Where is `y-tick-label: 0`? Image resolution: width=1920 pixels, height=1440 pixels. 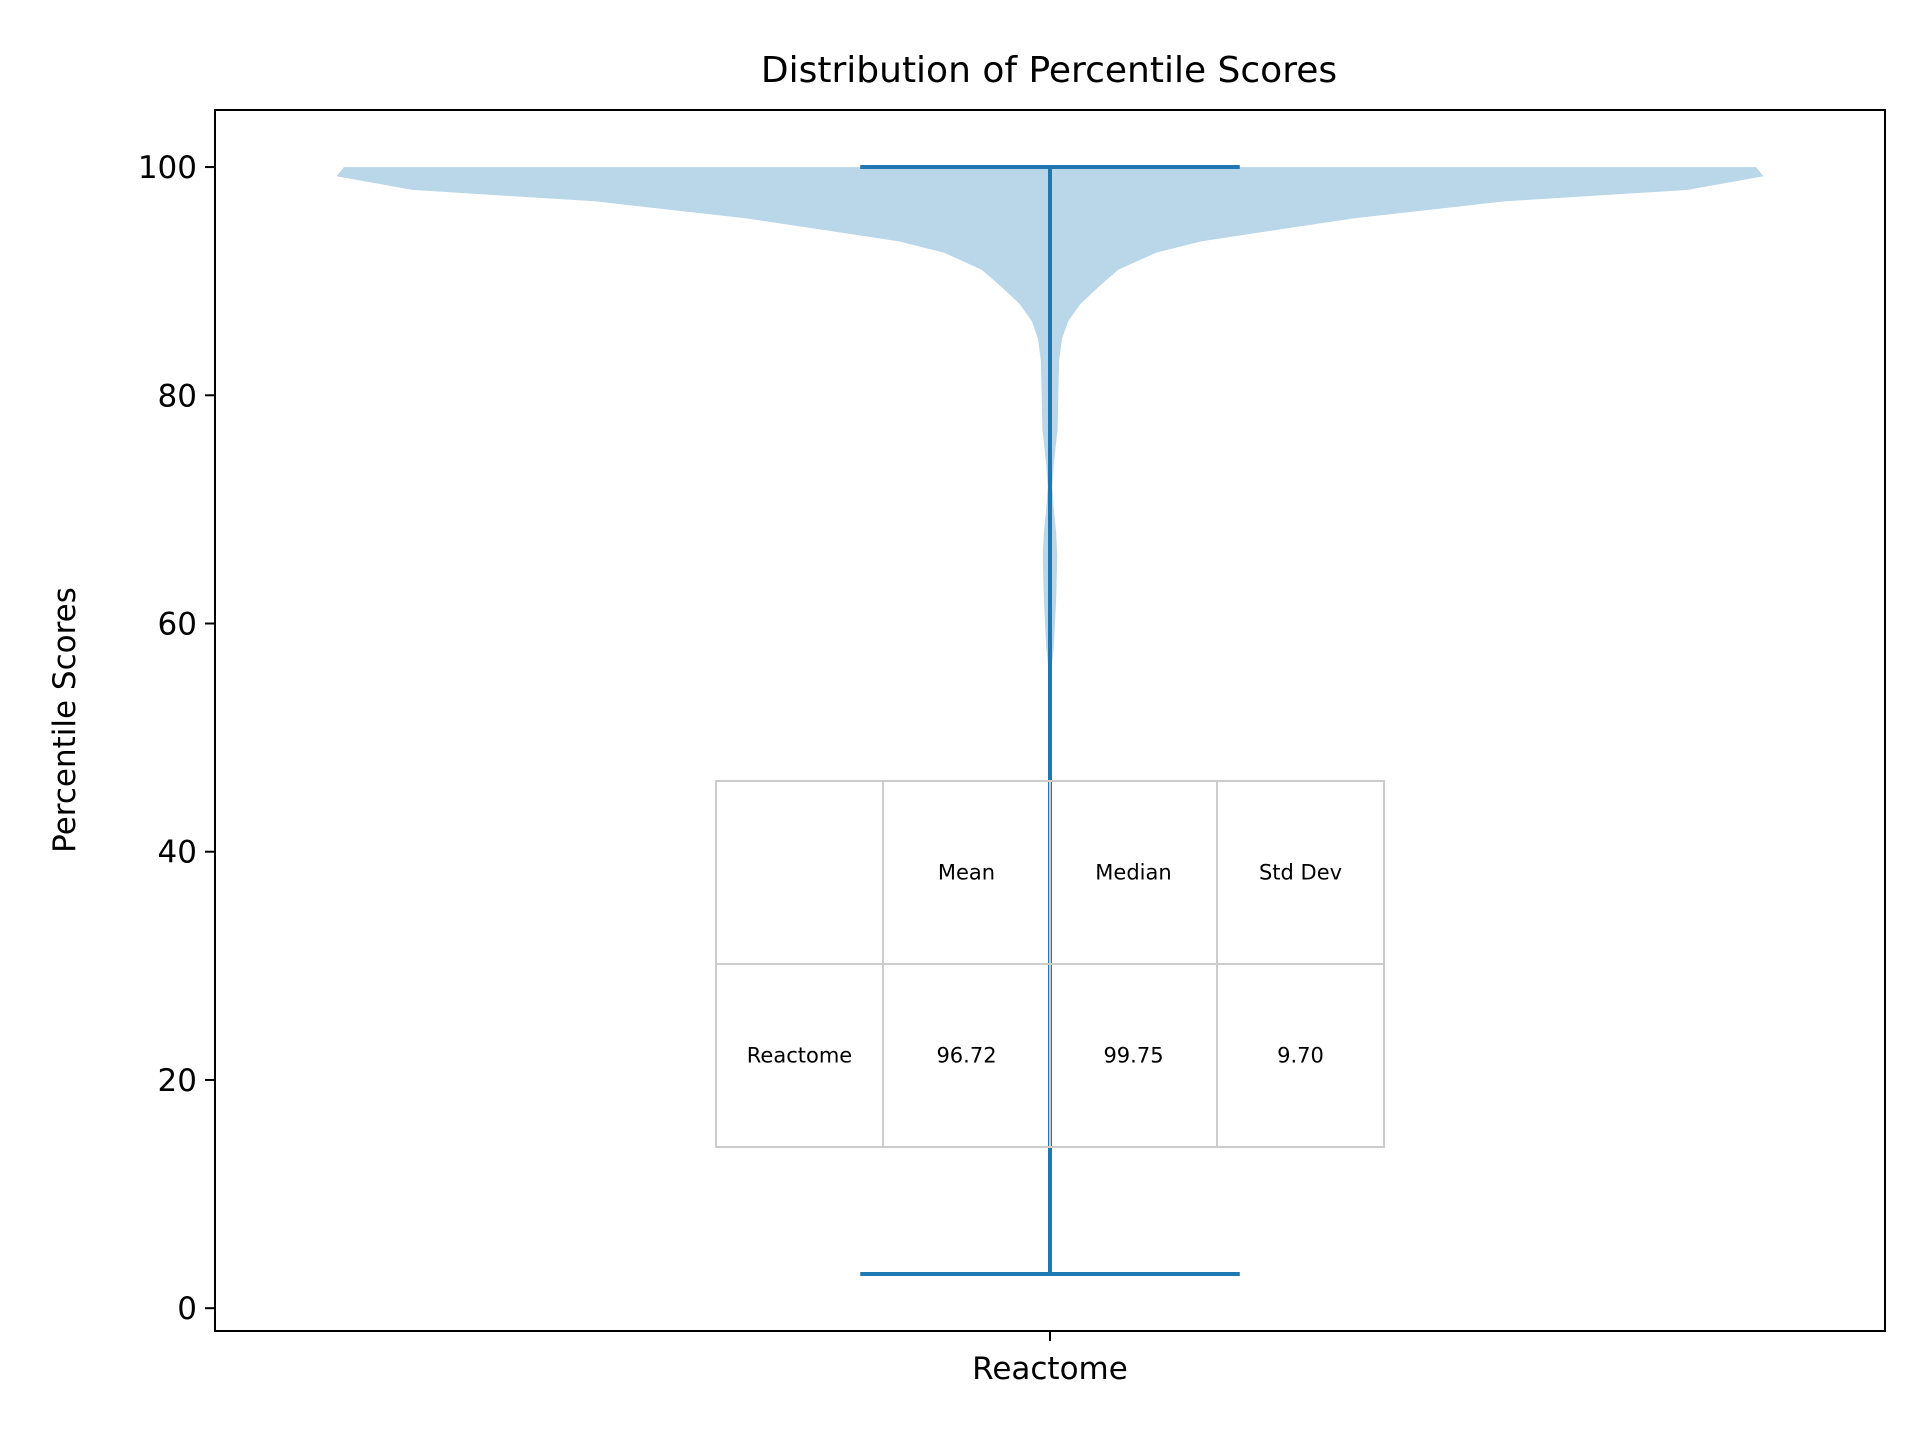
y-tick-label: 0 is located at coordinates (187, 1309).